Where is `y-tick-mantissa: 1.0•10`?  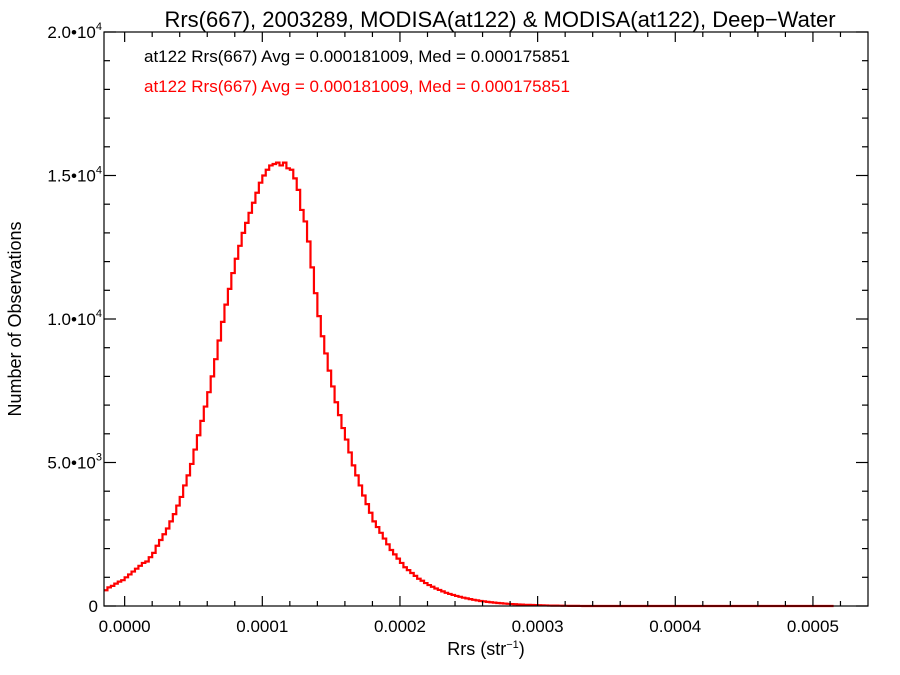
y-tick-mantissa: 1.0•10 is located at coordinates (71, 319).